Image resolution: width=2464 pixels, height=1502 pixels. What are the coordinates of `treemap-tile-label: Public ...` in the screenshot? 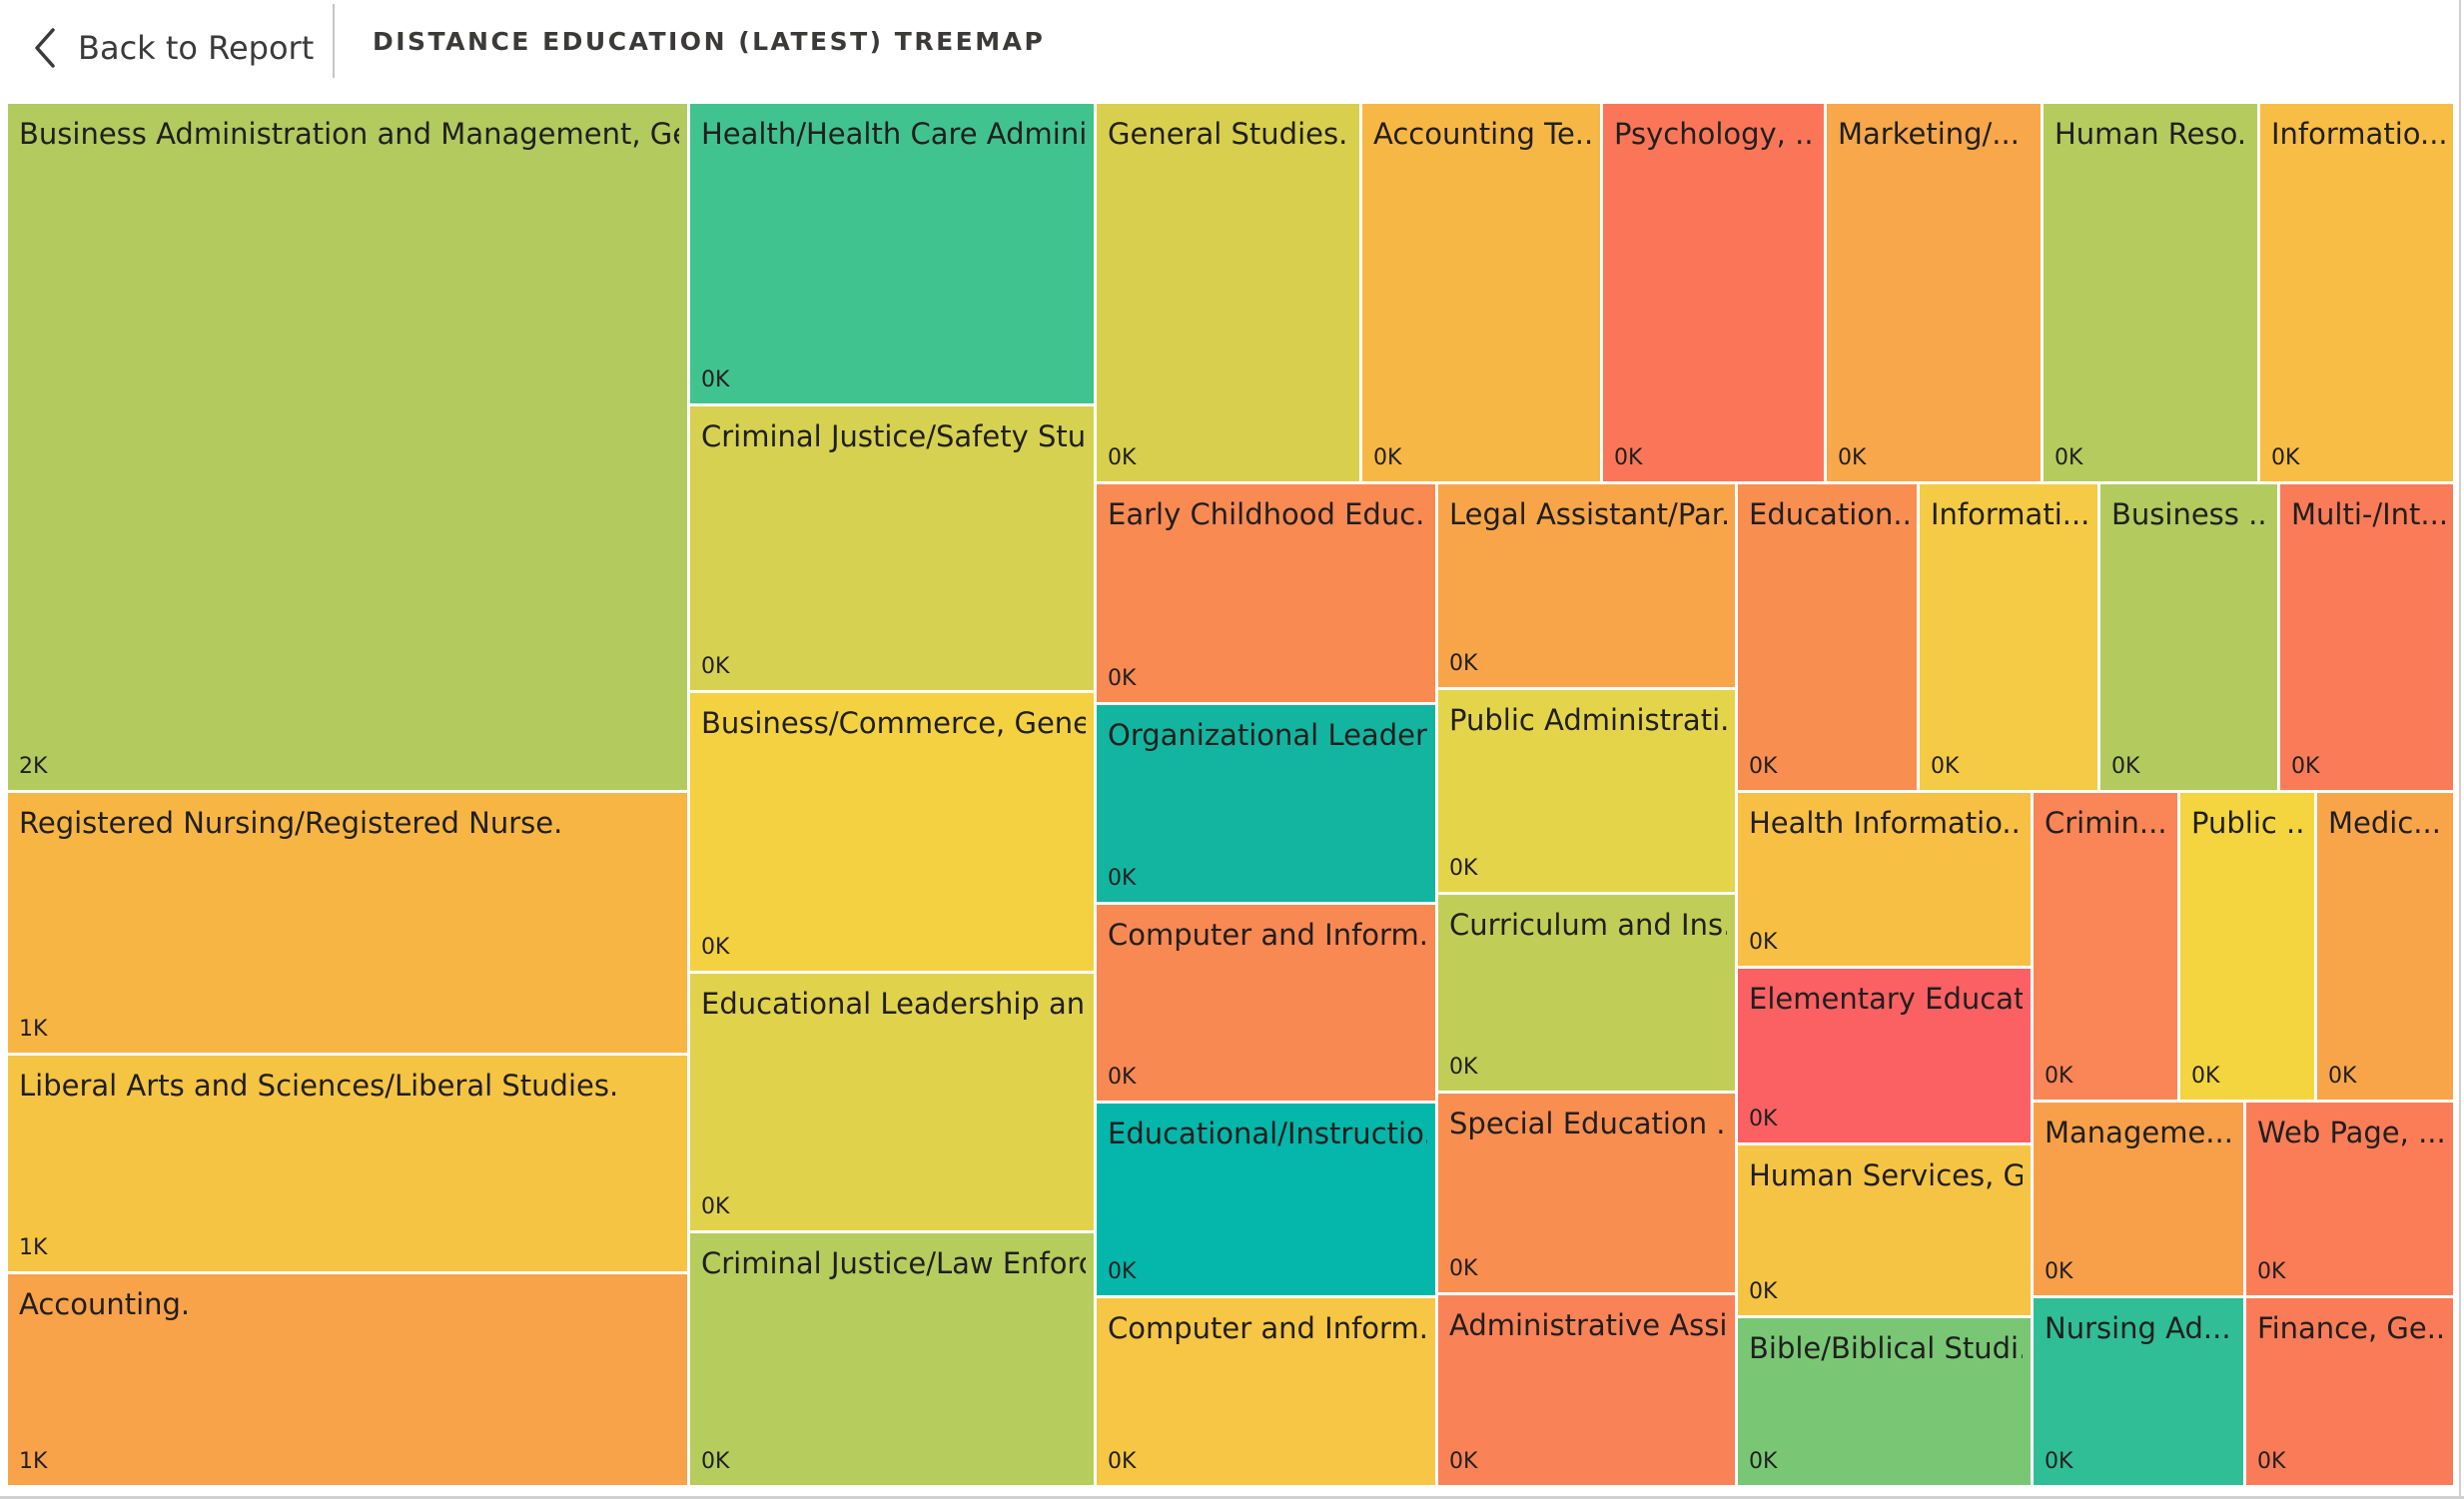 It's located at (2249, 823).